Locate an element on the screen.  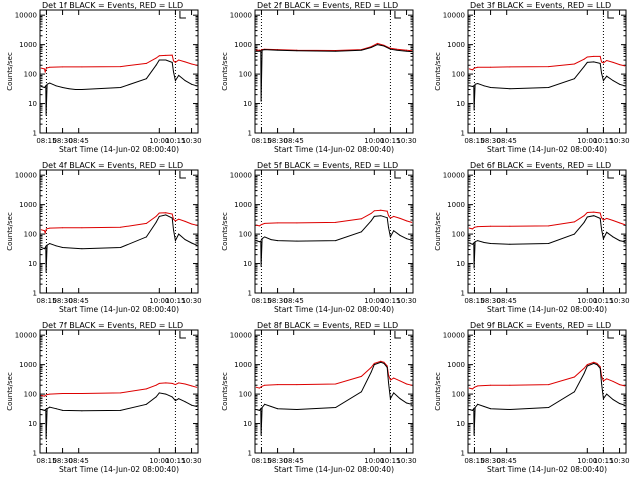
panel-title: Det 3f BLACK = Events, RED = LLD is located at coordinates (540, 5).